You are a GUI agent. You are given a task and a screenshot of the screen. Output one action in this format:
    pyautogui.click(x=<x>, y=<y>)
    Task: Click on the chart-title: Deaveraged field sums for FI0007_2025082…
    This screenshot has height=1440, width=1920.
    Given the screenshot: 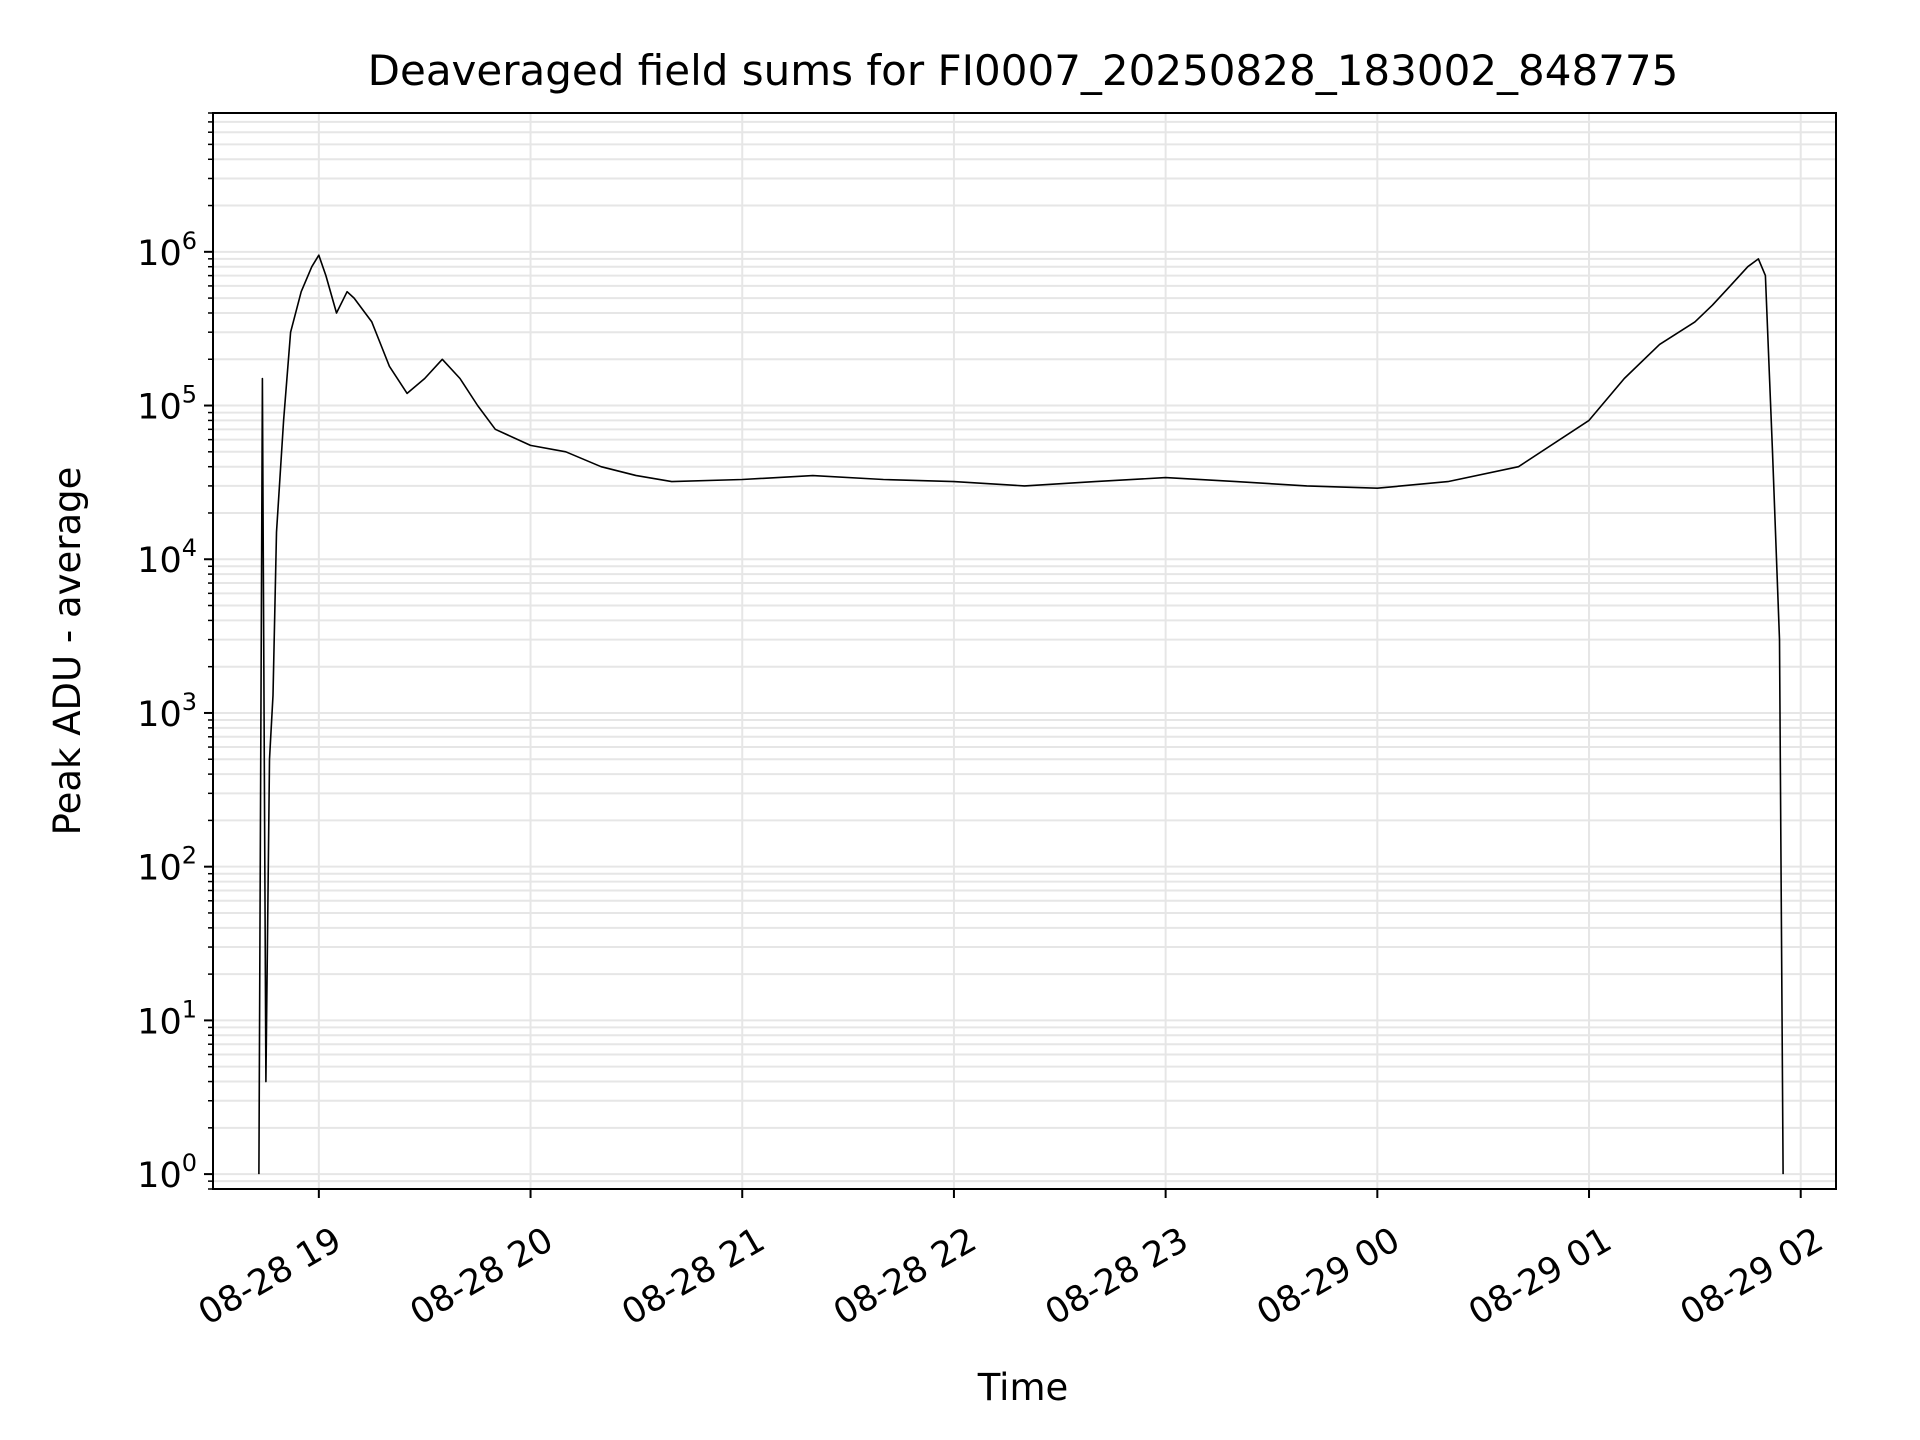 What is the action you would take?
    pyautogui.click(x=1023, y=70)
    